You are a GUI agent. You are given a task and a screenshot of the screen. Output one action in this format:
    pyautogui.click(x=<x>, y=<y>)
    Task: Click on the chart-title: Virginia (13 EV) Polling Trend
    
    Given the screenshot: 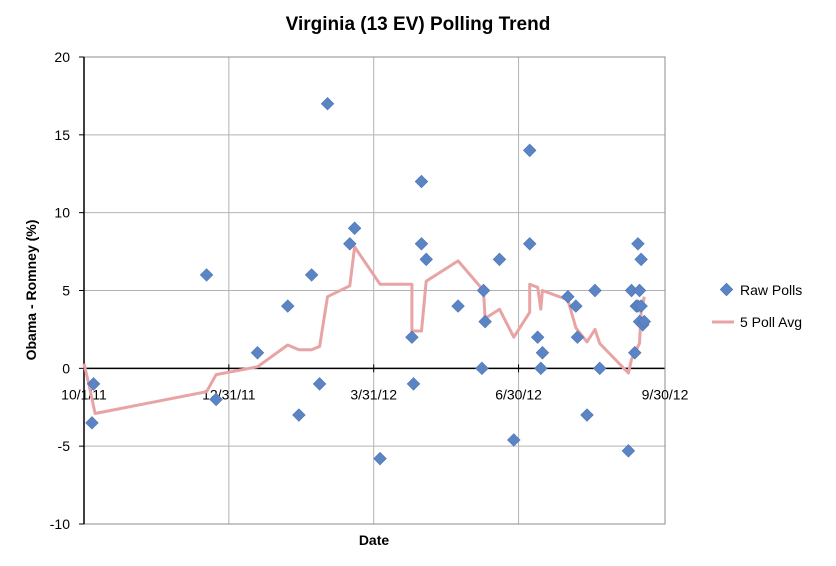 What is the action you would take?
    pyautogui.click(x=418, y=24)
    